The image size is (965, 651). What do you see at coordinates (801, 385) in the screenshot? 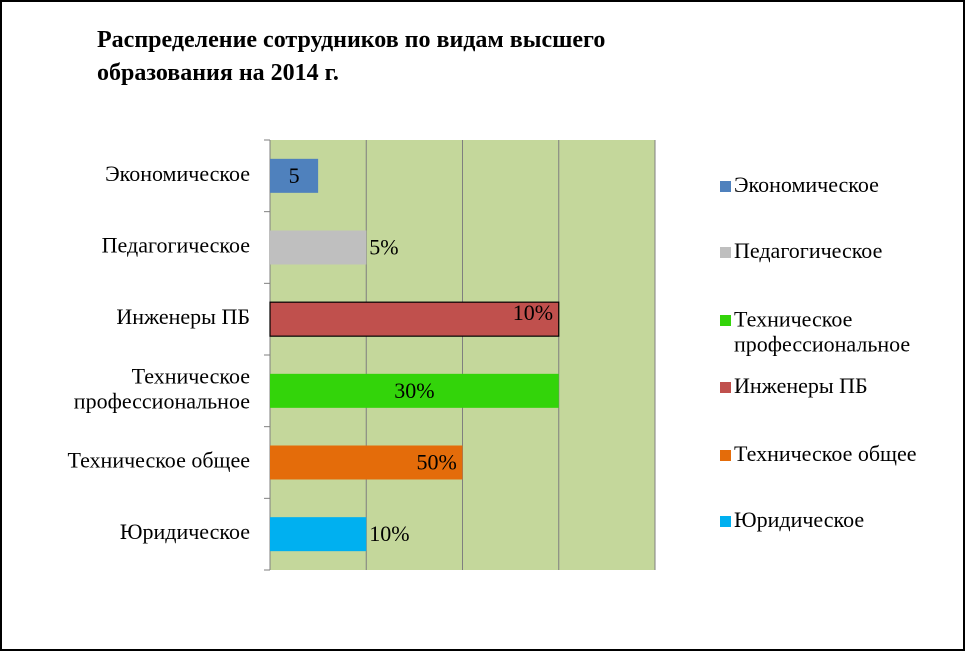
I see `legend-label: Инженеры ПБ` at bounding box center [801, 385].